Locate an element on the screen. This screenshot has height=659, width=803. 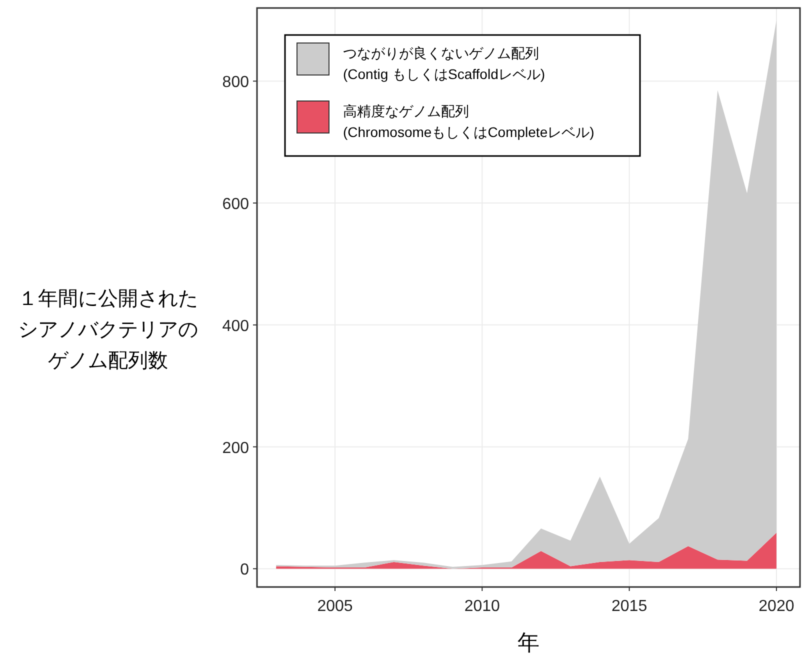
y-tick-label: 0 is located at coordinates (245, 570).